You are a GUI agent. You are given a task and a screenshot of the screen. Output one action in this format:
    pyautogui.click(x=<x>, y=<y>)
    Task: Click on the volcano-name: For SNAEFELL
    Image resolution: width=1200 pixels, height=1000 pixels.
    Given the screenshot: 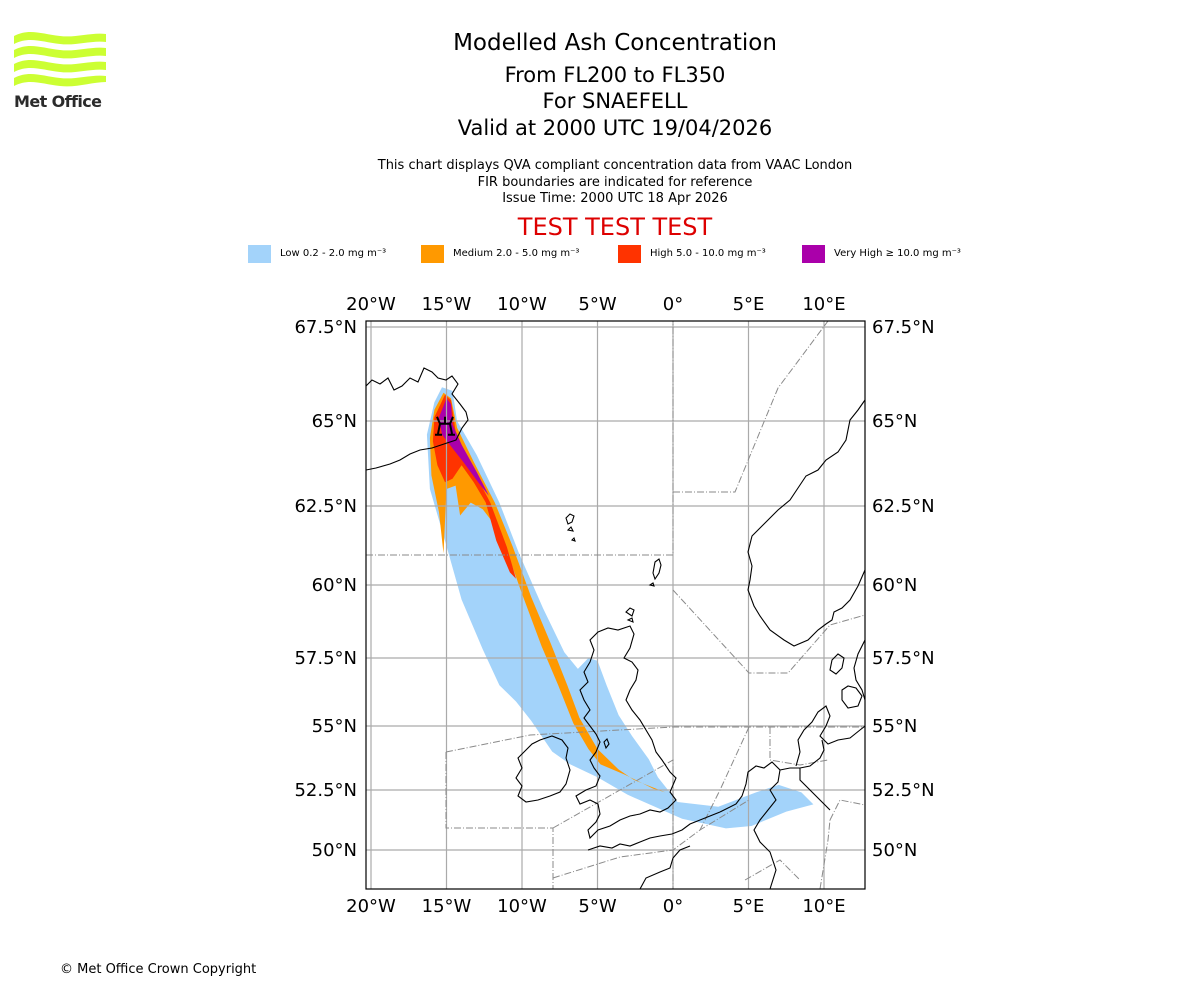 What is the action you would take?
    pyautogui.click(x=615, y=101)
    